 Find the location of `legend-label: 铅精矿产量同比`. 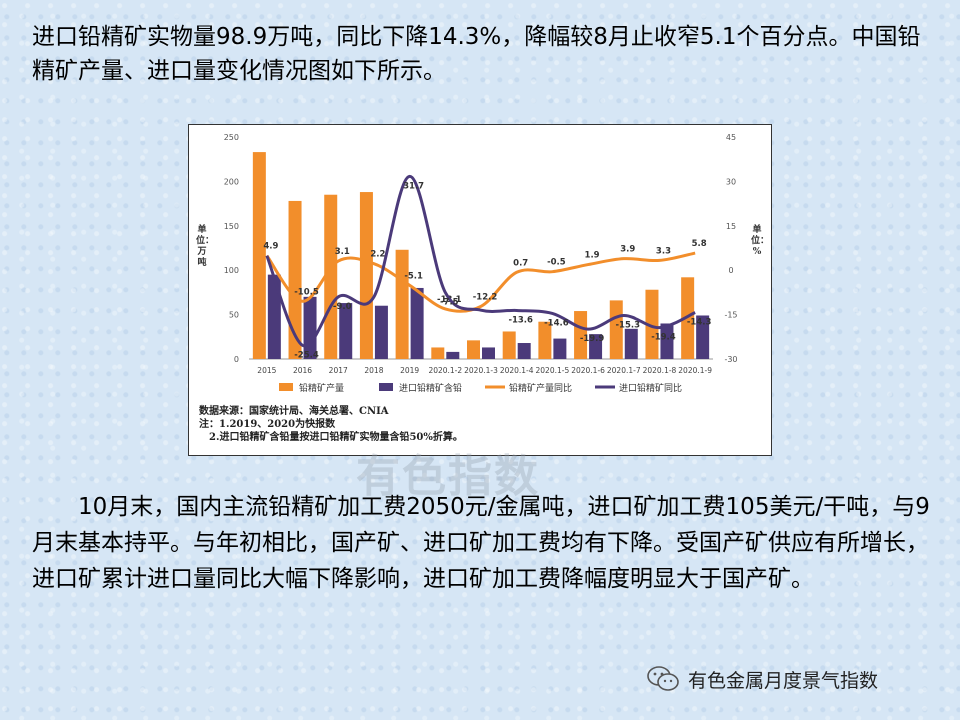

legend-label: 铅精矿产量同比 is located at coordinates (540, 388).